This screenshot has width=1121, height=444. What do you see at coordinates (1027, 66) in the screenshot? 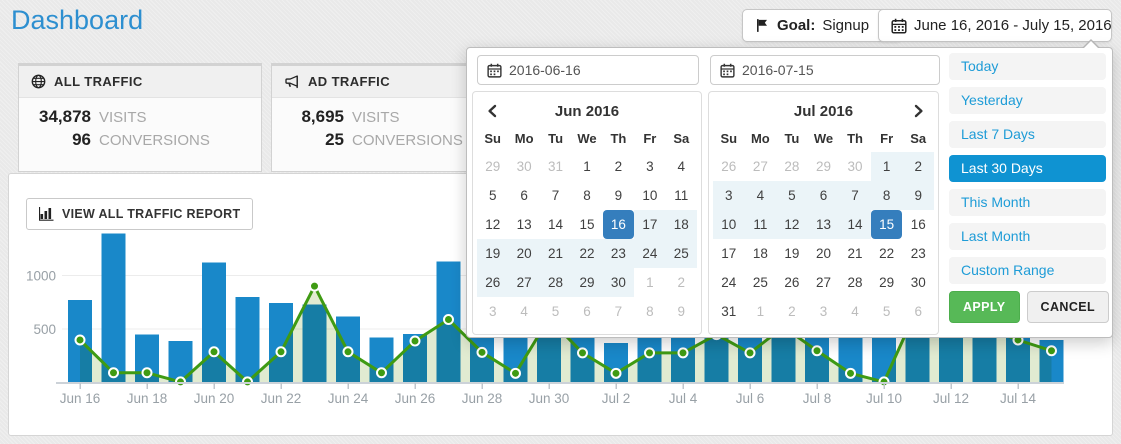
I see `range-today: Today` at bounding box center [1027, 66].